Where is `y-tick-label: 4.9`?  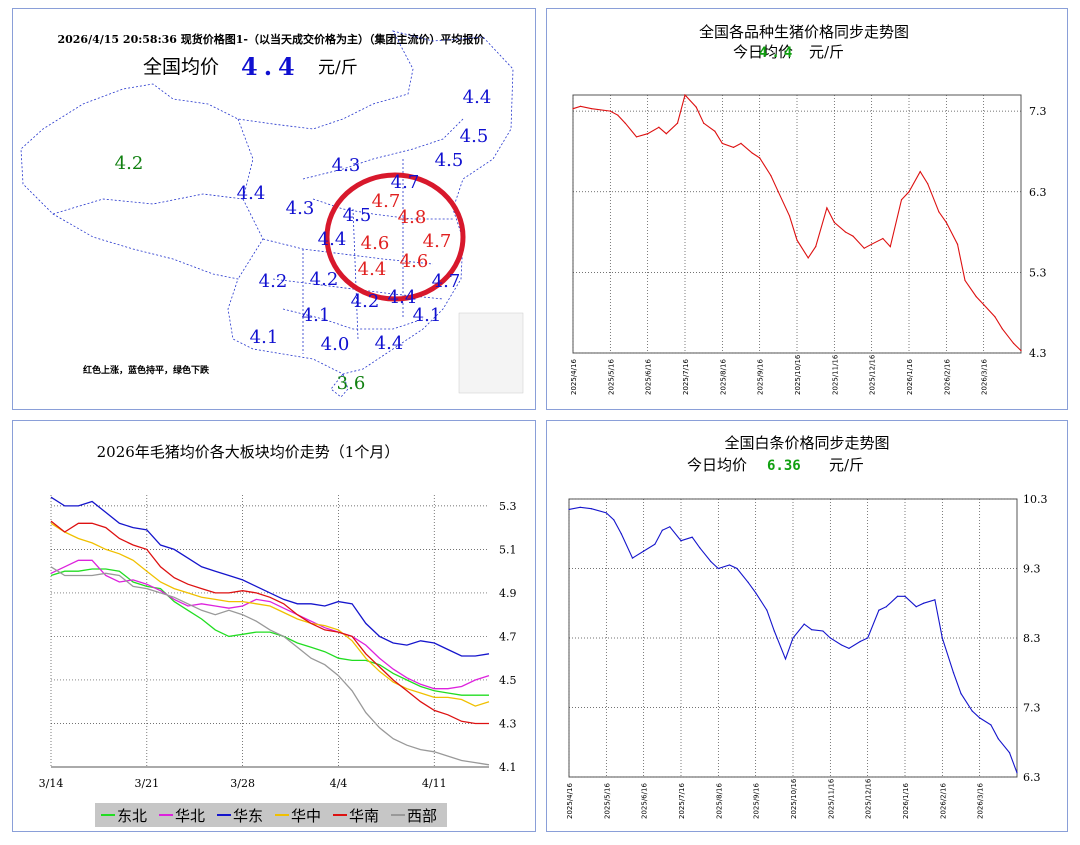 y-tick-label: 4.9 is located at coordinates (508, 593).